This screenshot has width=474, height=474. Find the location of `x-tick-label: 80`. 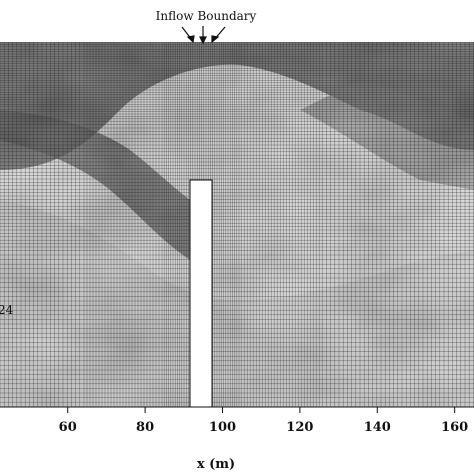

x-tick-label: 80 is located at coordinates (145, 427).